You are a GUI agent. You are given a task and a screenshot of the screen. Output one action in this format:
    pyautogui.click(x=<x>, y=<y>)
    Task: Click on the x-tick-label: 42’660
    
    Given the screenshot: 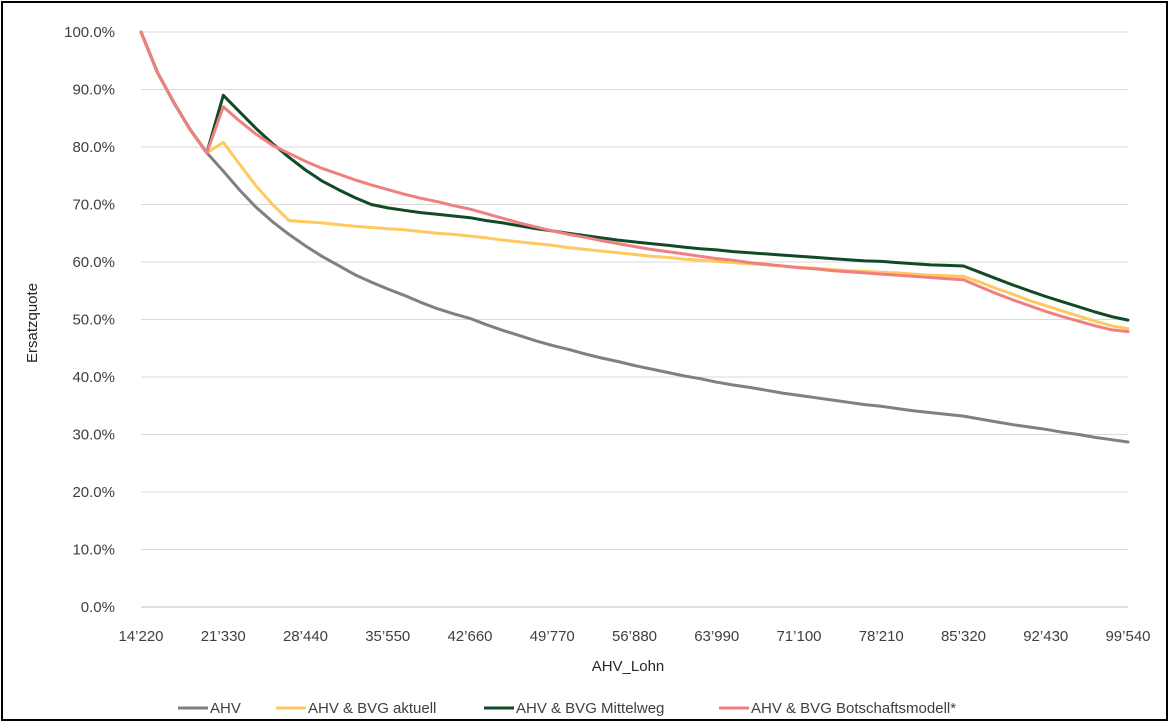 What is the action you would take?
    pyautogui.click(x=469, y=636)
    